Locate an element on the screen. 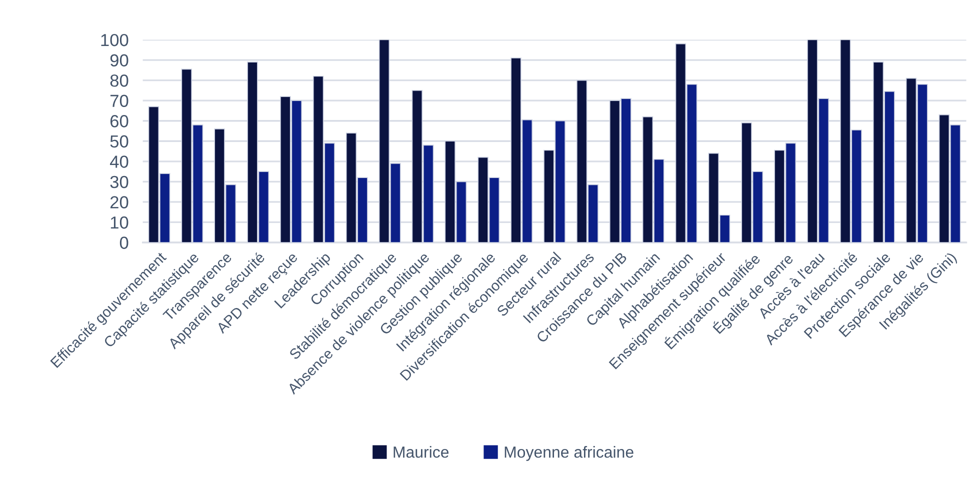 The width and height of the screenshot is (978, 485). y-tick-label: 60 is located at coordinates (119, 121).